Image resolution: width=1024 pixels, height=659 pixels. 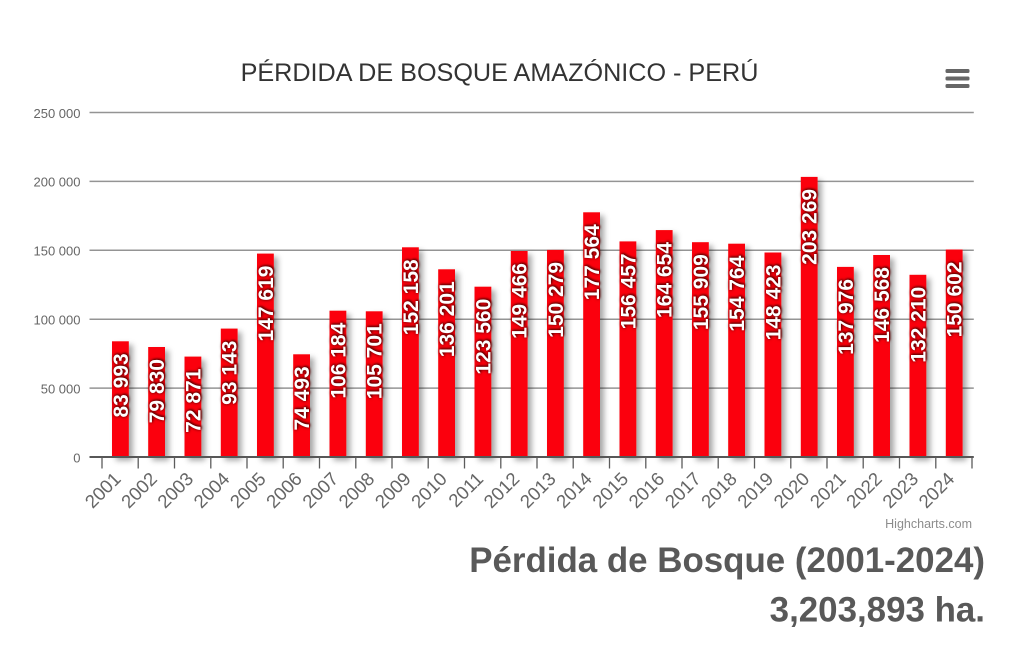 I want to click on svg-text:PÉRDIDA DE BOSQUE AMAZÓNICO -: PÉRDIDA DE BOSQUE AMAZÓNICO - PERÚ, so click(x=500, y=72).